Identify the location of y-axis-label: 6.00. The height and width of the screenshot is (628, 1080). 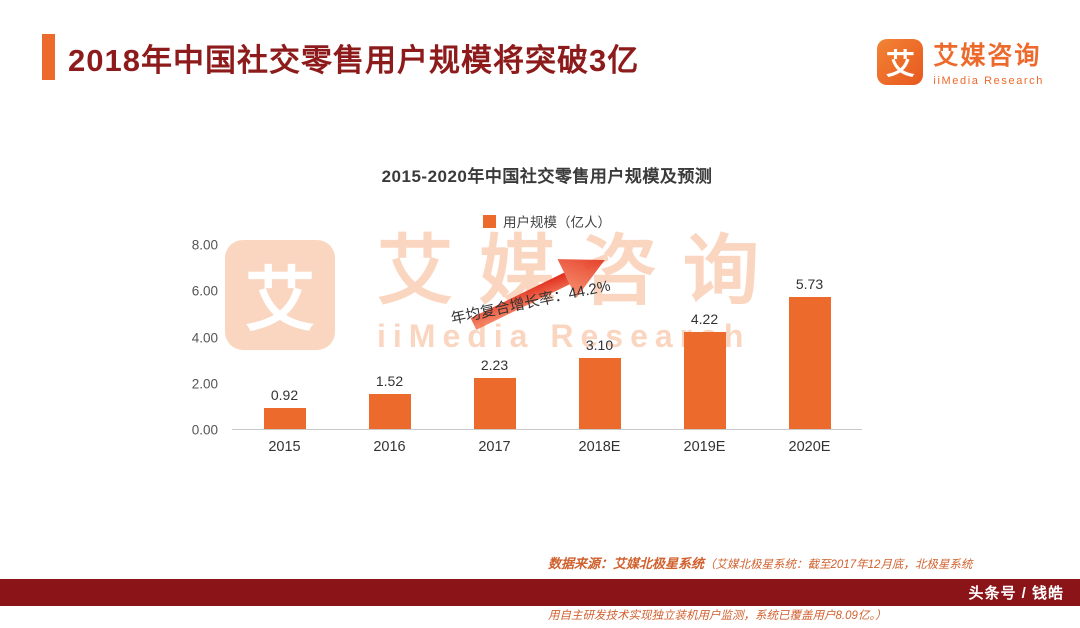
(204, 291).